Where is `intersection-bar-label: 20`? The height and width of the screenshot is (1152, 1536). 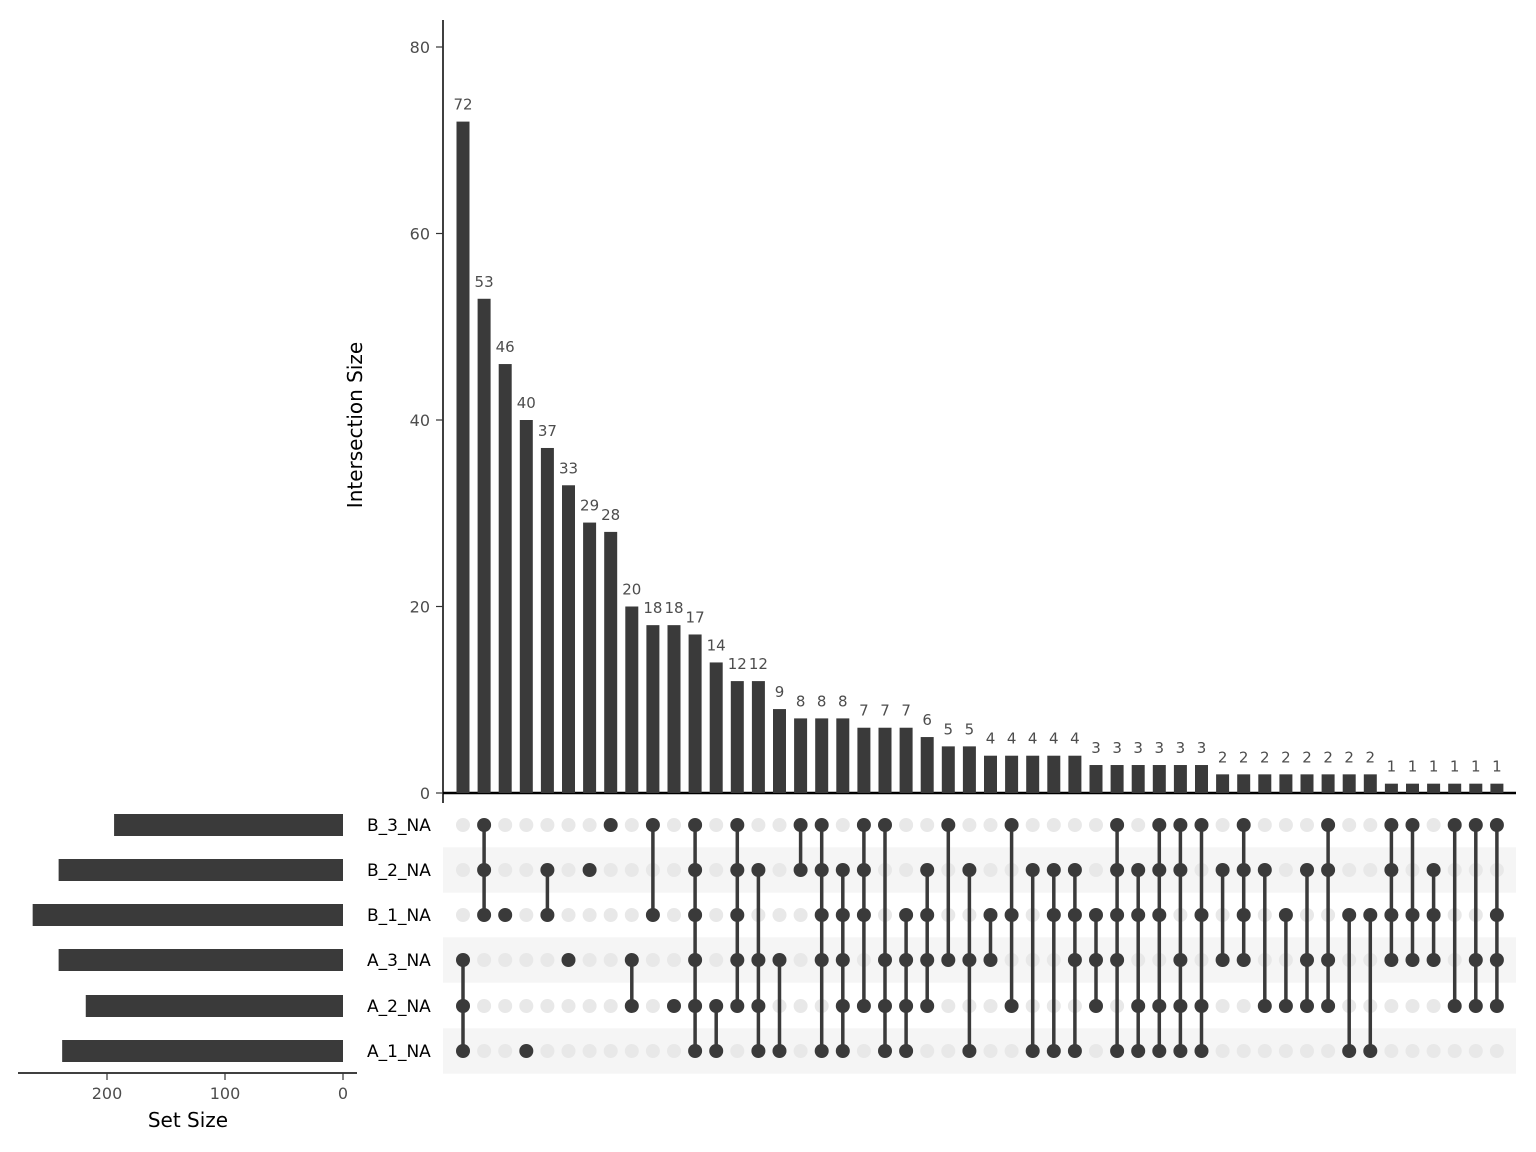
intersection-bar-label: 20 is located at coordinates (631, 590).